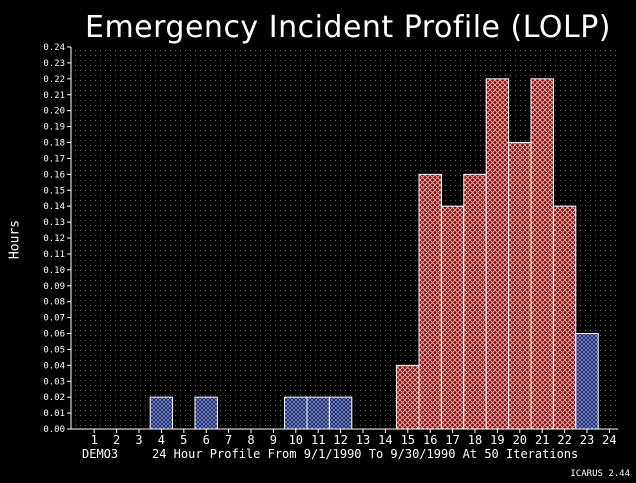 The height and width of the screenshot is (483, 636). I want to click on x-tick-label: 15, so click(408, 440).